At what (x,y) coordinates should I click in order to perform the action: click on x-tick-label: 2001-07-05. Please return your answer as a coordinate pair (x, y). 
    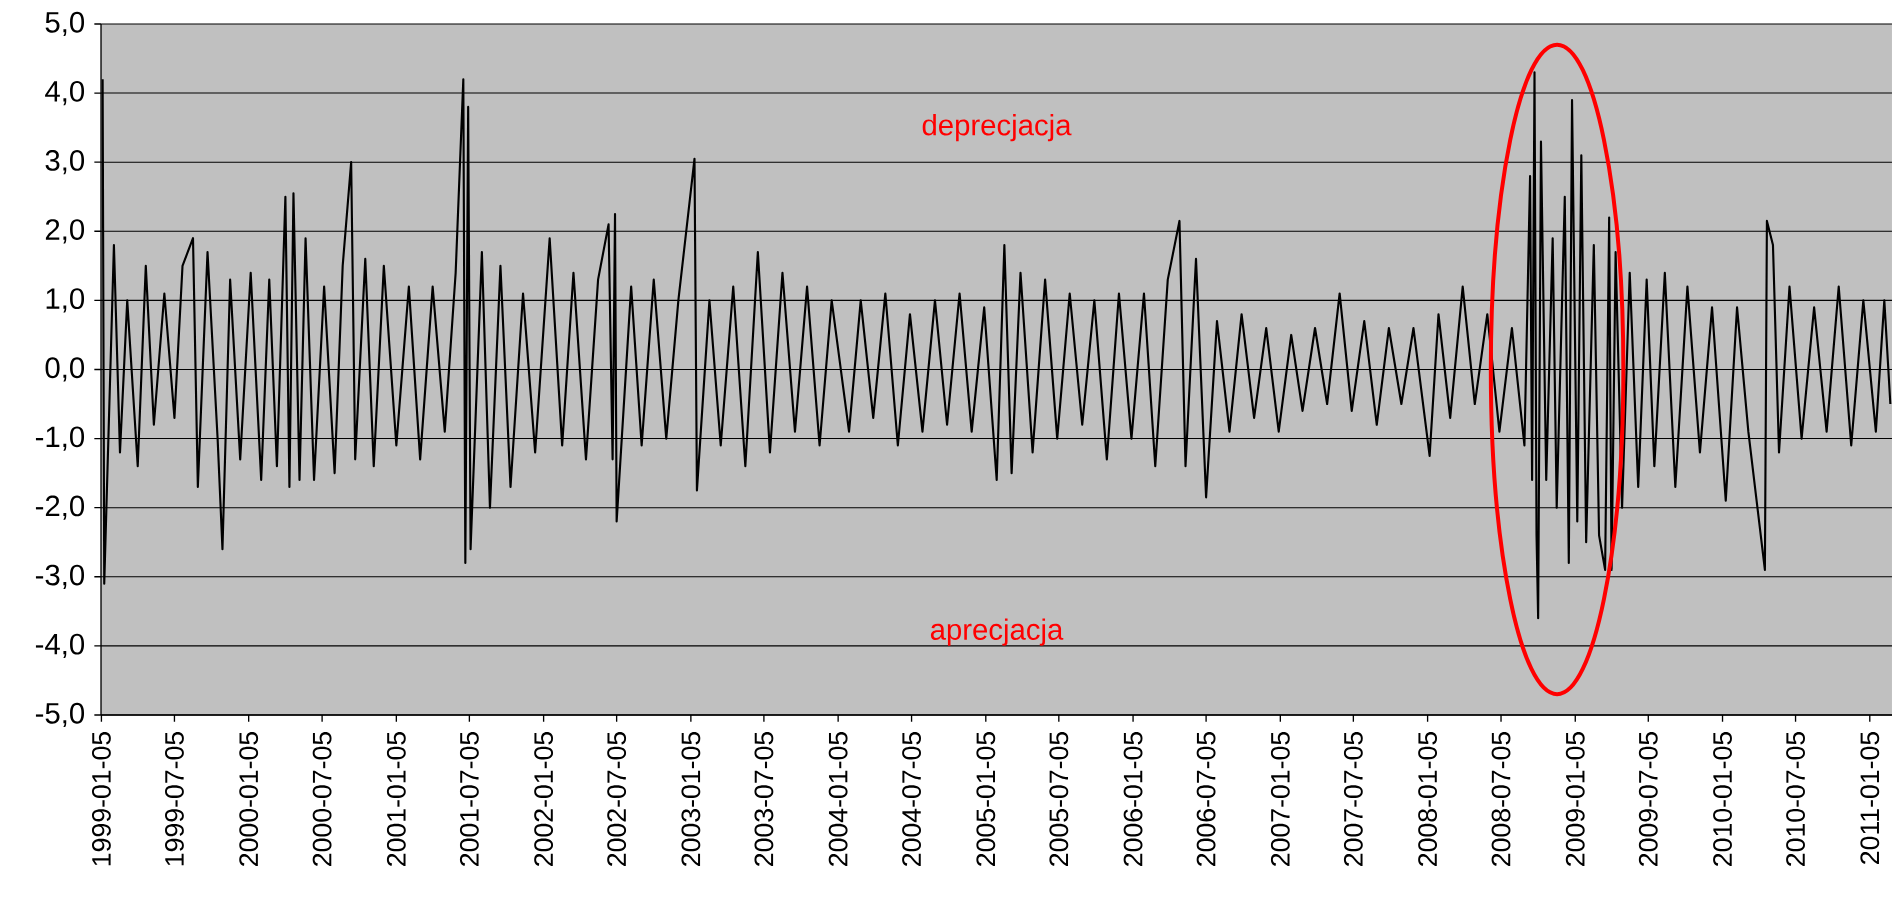
    Looking at the image, I should click on (469, 798).